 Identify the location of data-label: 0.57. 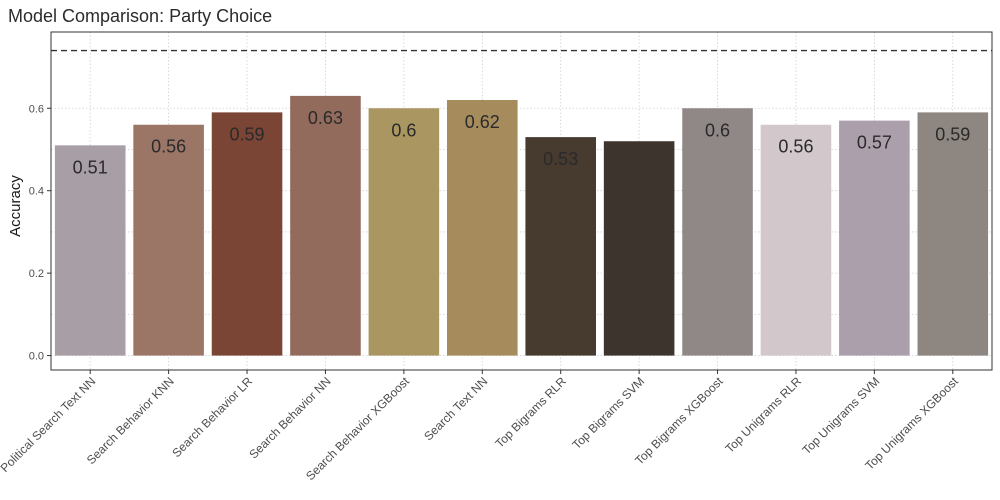
(874, 143).